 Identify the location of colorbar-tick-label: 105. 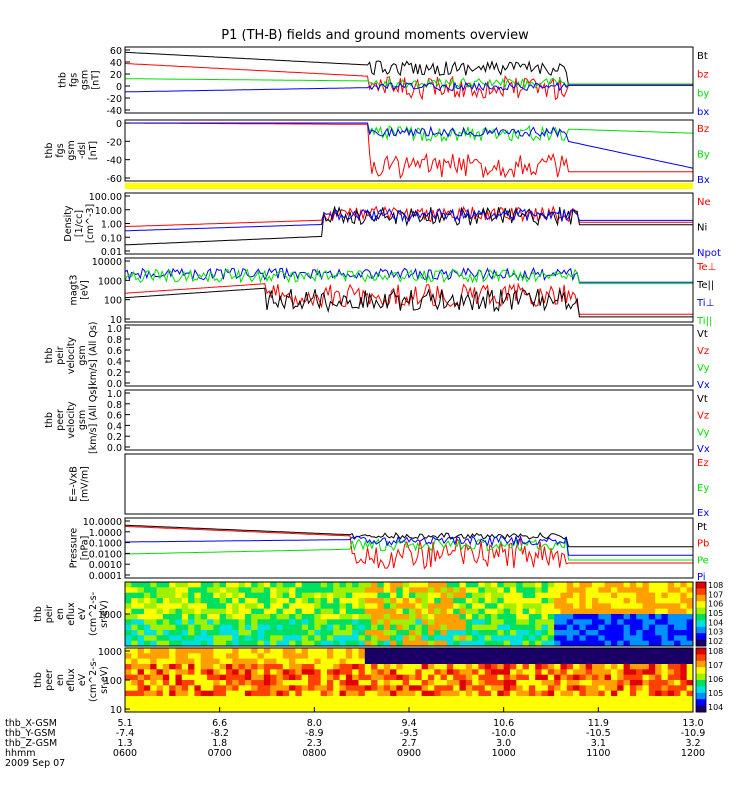
(715, 613).